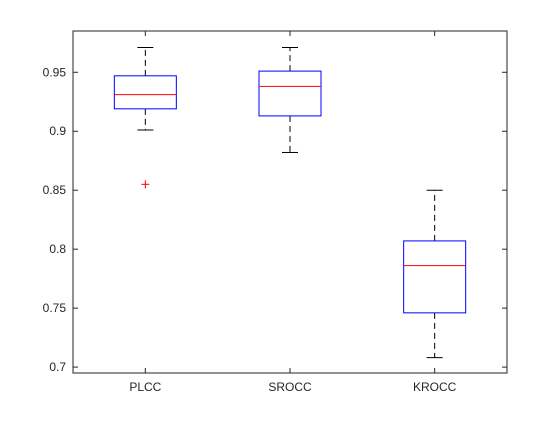  I want to click on x-tick-label: KROCC, so click(435, 387).